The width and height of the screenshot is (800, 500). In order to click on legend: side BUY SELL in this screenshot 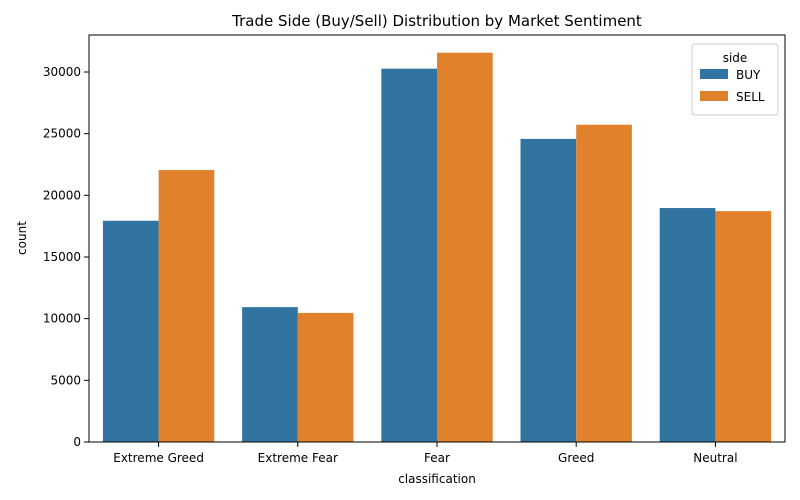, I will do `click(735, 79)`.